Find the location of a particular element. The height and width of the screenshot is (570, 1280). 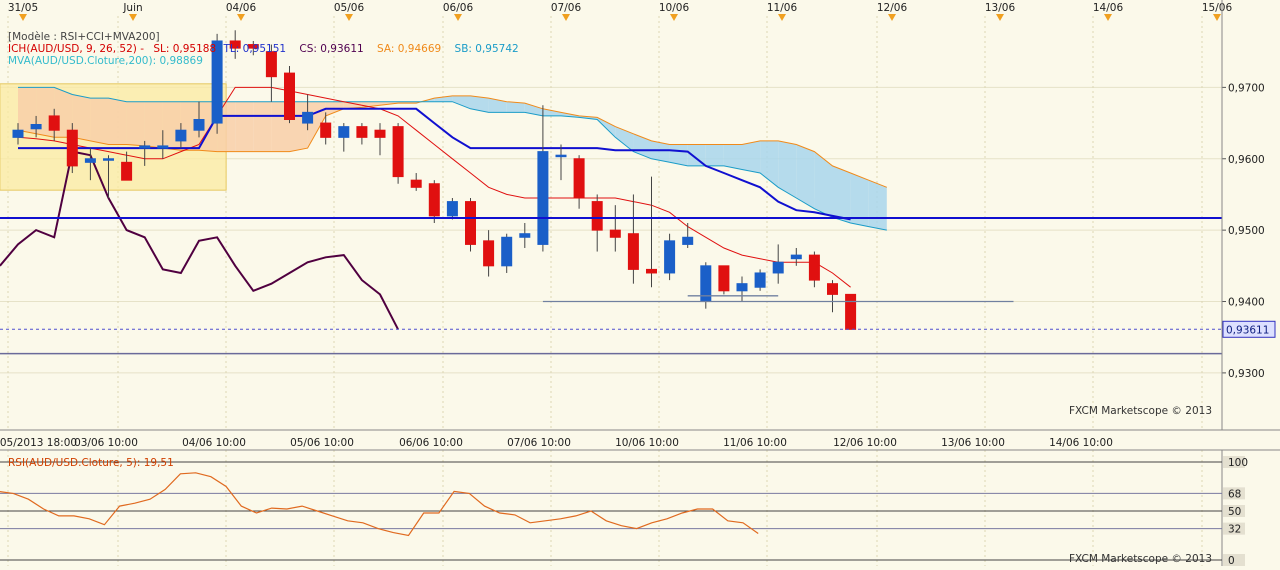

legend-cs: CS: 0,93611 is located at coordinates (331, 49).